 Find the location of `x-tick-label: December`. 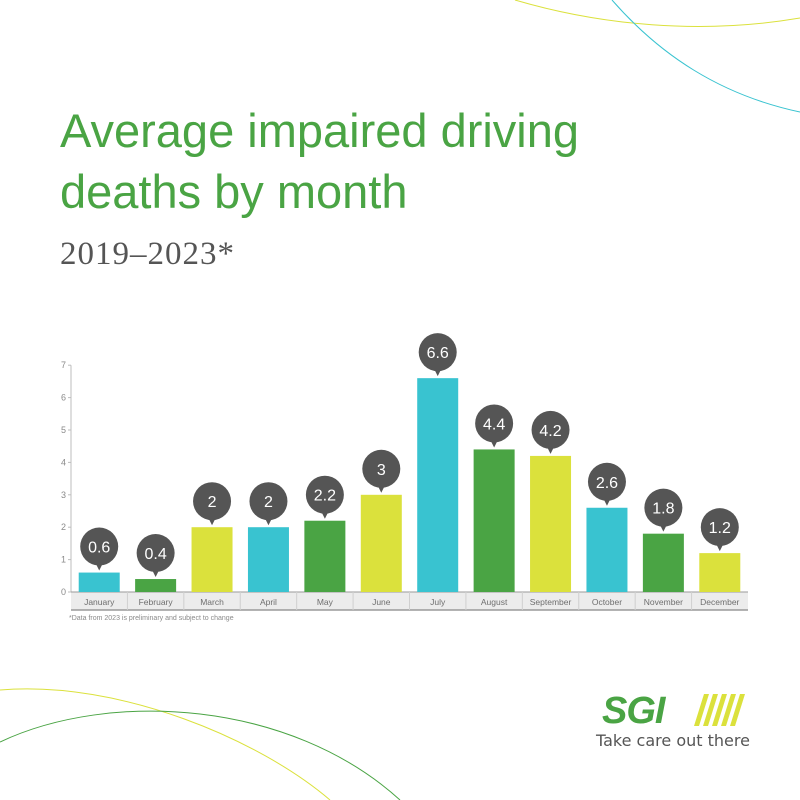

x-tick-label: December is located at coordinates (719, 602).